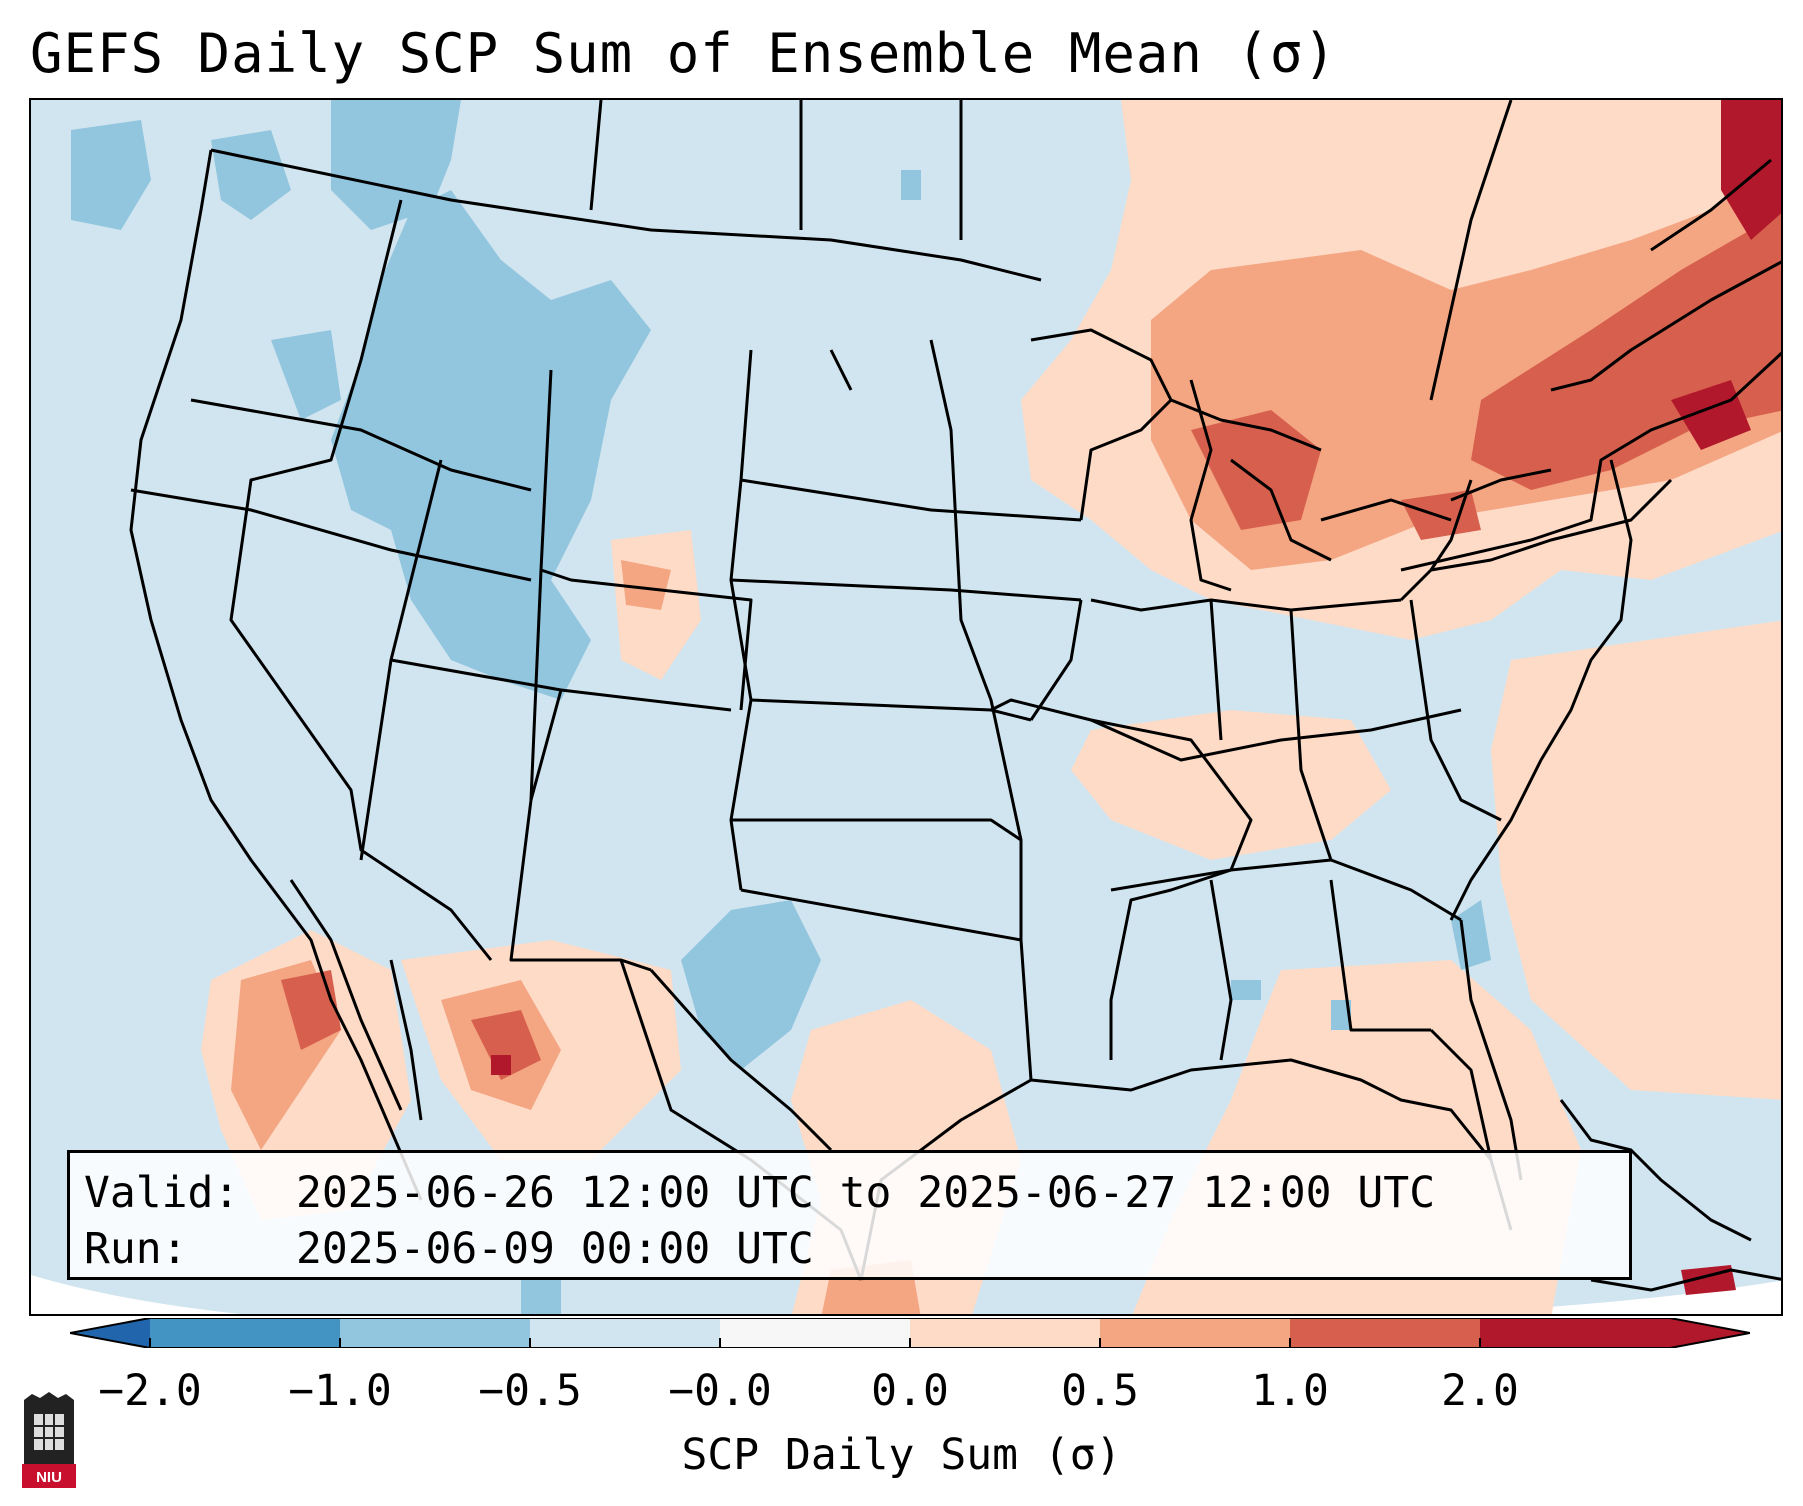  I want to click on colorbar-tick-label: 1.0, so click(1290, 1391).